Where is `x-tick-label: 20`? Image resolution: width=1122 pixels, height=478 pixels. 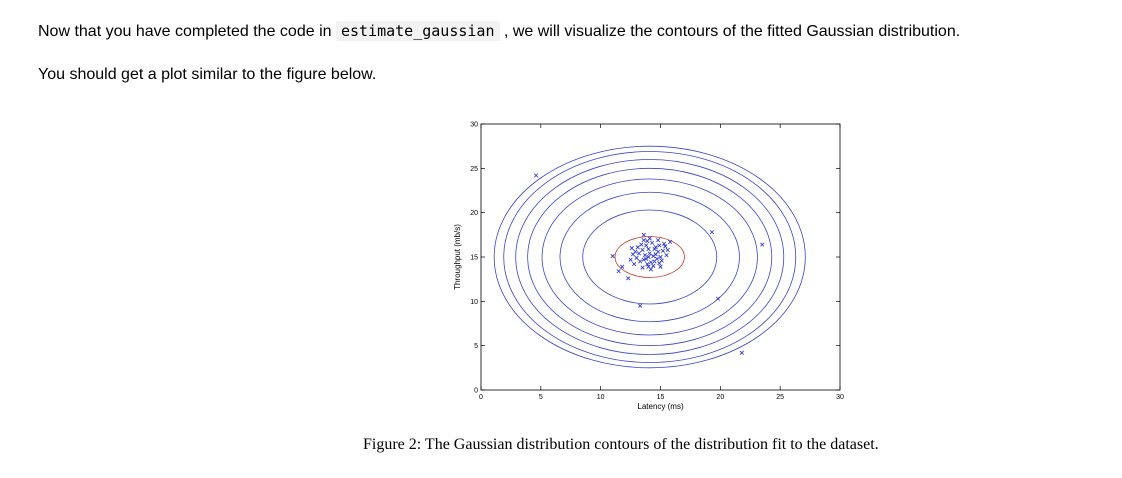
x-tick-label: 20 is located at coordinates (720, 397).